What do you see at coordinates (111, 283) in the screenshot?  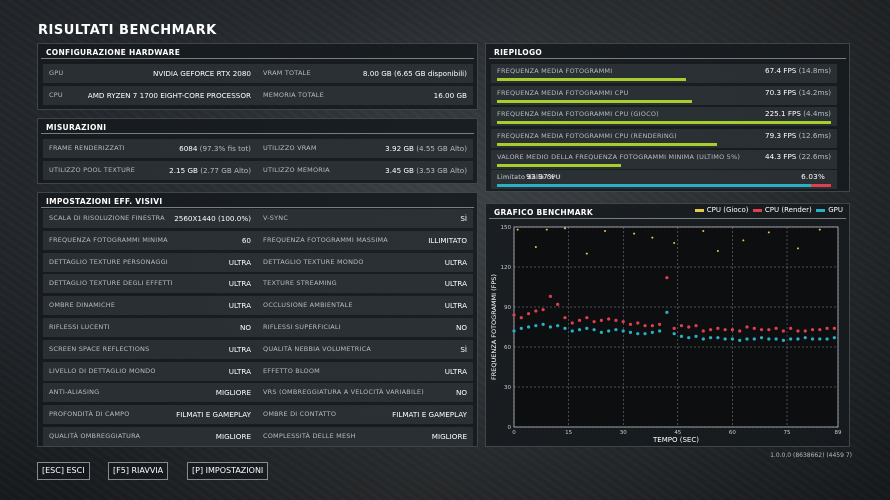 I see `setting-label: DETTAGLIO TEXTURE DEGLI EFFETTI` at bounding box center [111, 283].